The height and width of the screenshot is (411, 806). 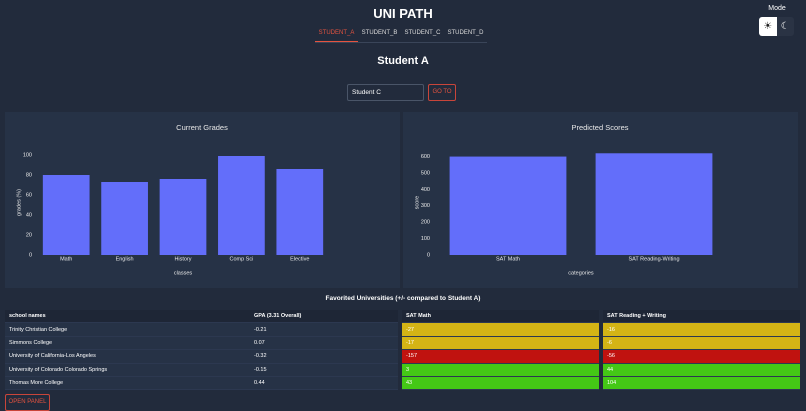 What do you see at coordinates (599, 127) in the screenshot?
I see `chart-title: Predicted Scores` at bounding box center [599, 127].